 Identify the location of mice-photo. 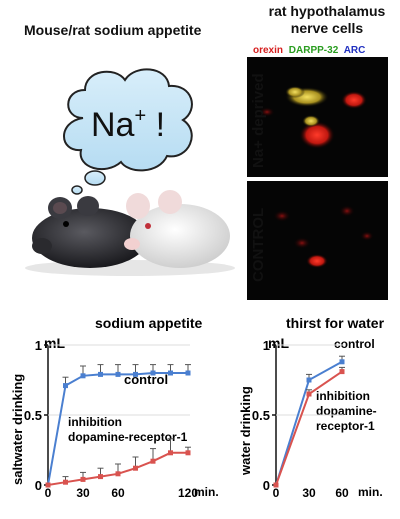
(130, 233).